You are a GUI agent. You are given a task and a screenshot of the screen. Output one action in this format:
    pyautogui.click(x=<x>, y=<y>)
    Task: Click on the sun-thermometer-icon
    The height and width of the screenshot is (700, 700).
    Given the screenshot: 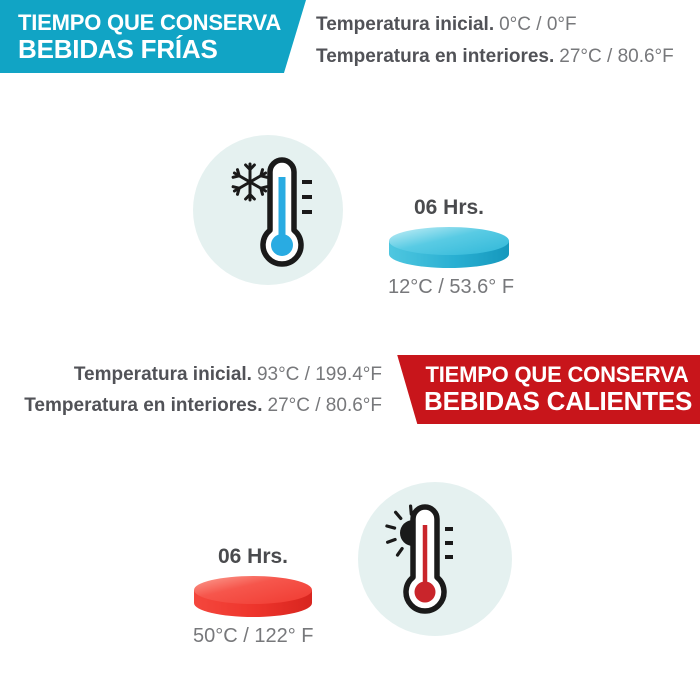 What is the action you would take?
    pyautogui.click(x=419, y=559)
    